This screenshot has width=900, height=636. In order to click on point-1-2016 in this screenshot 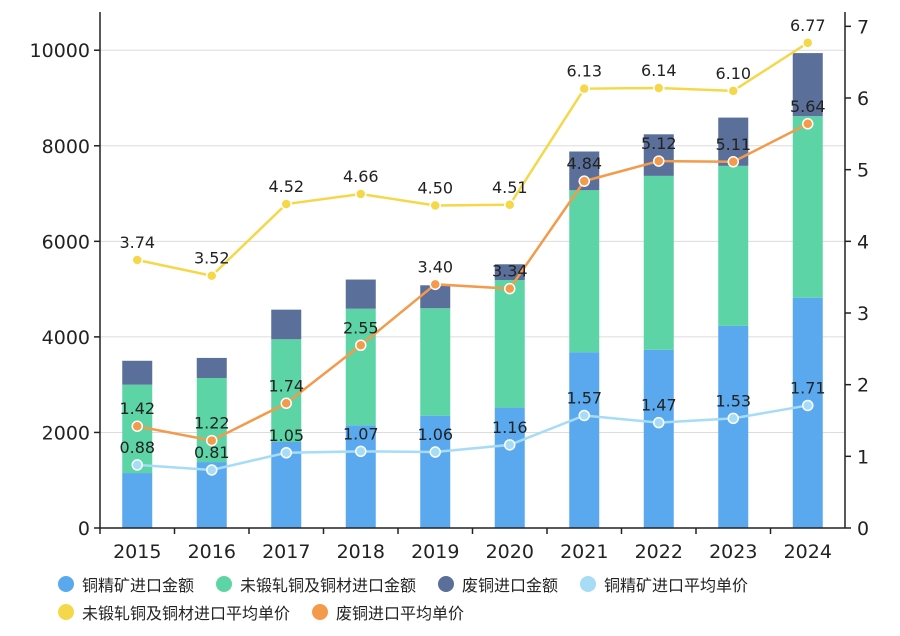, I will do `click(212, 275)`.